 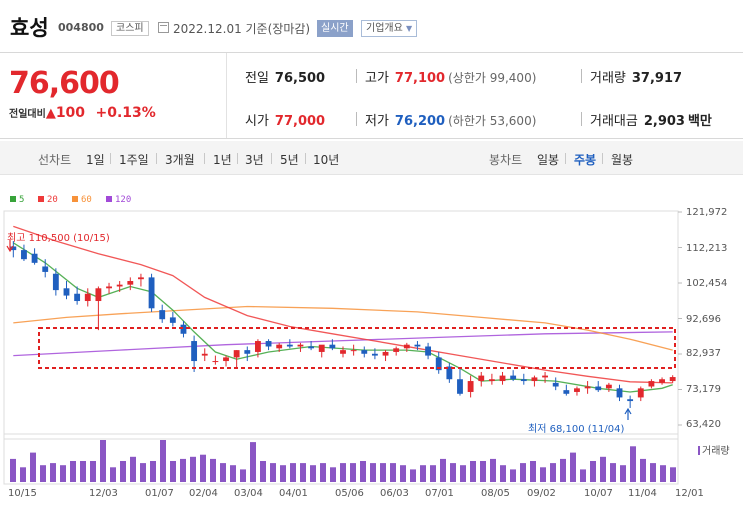 What do you see at coordinates (389, 28) in the screenshot?
I see `company-overview-dropdown: 기업개요 ▼` at bounding box center [389, 28].